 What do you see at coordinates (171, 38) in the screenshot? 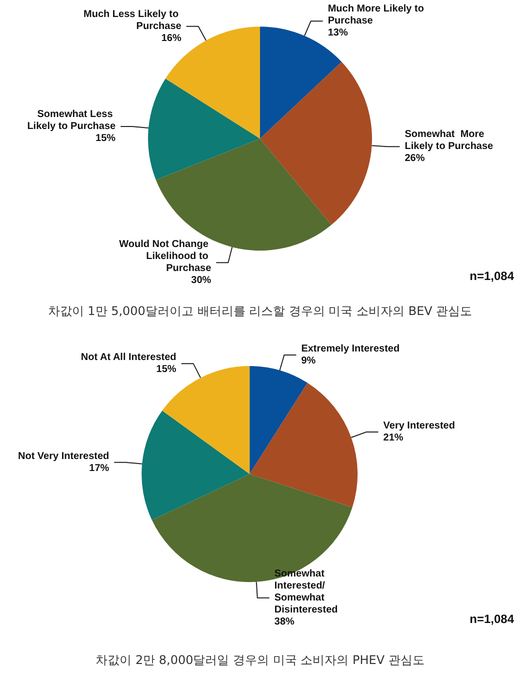
I see `data-label: 16%` at bounding box center [171, 38].